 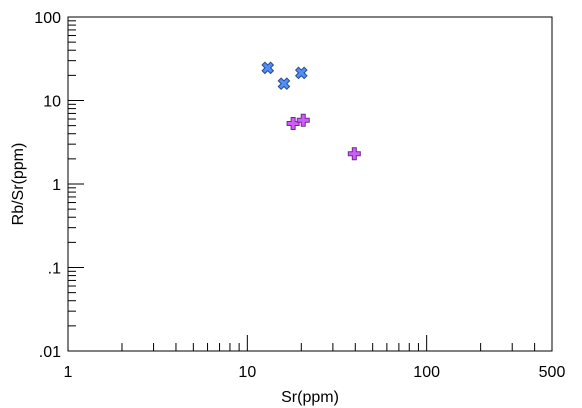 What do you see at coordinates (68, 372) in the screenshot?
I see `x-tick-label: 1` at bounding box center [68, 372].